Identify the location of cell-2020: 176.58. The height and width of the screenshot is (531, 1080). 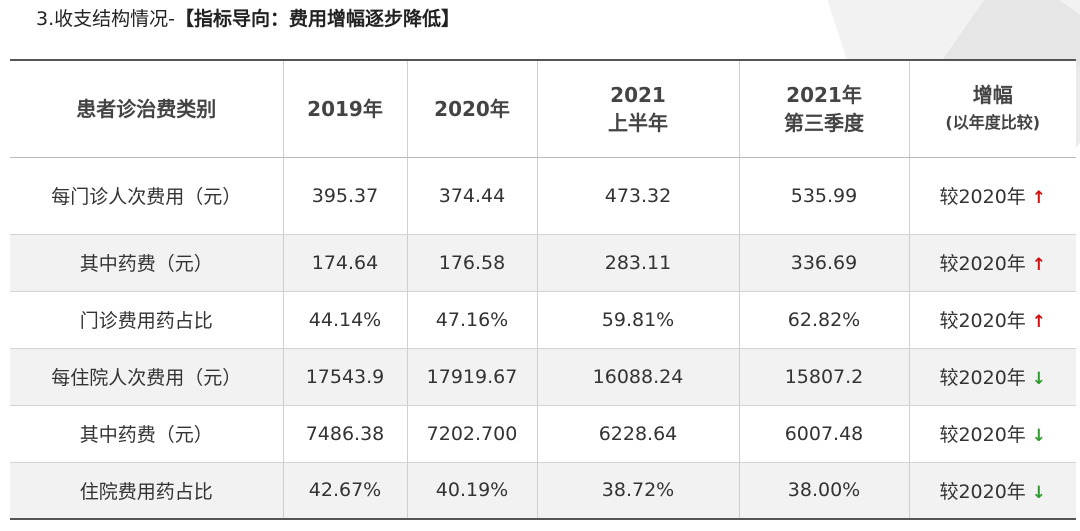
(472, 262).